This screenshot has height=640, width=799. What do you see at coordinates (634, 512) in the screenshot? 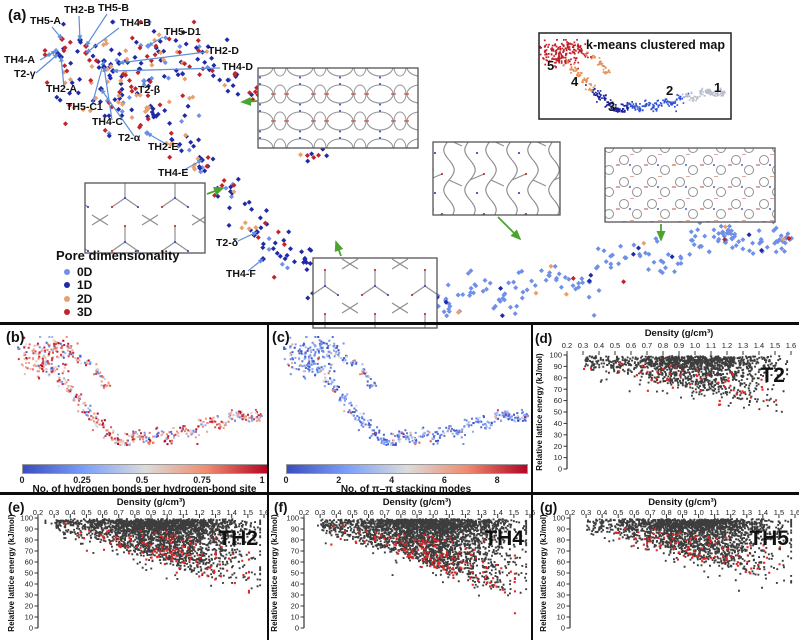
I see `x-tick-label-g: 0.6` at bounding box center [634, 512].